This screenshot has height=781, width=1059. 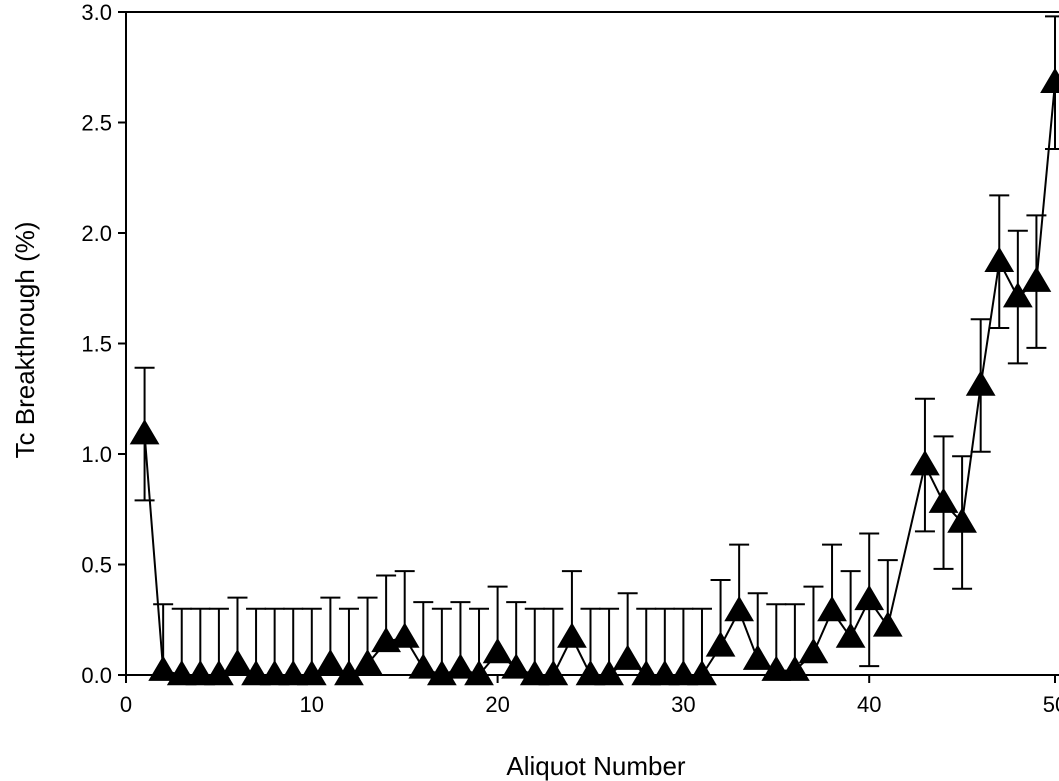 What do you see at coordinates (683, 704) in the screenshot?
I see `x-tick-label: 30` at bounding box center [683, 704].